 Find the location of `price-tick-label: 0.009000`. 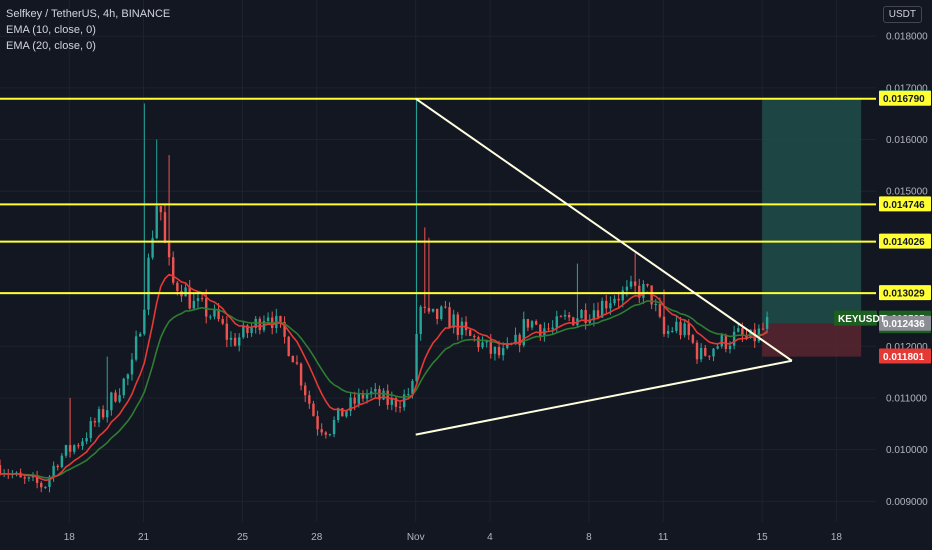

price-tick-label: 0.009000 is located at coordinates (907, 502).